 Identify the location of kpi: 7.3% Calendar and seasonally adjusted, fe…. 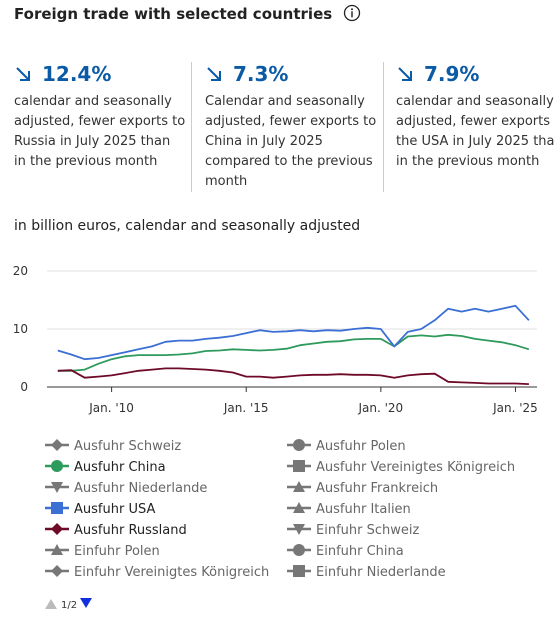
(291, 126).